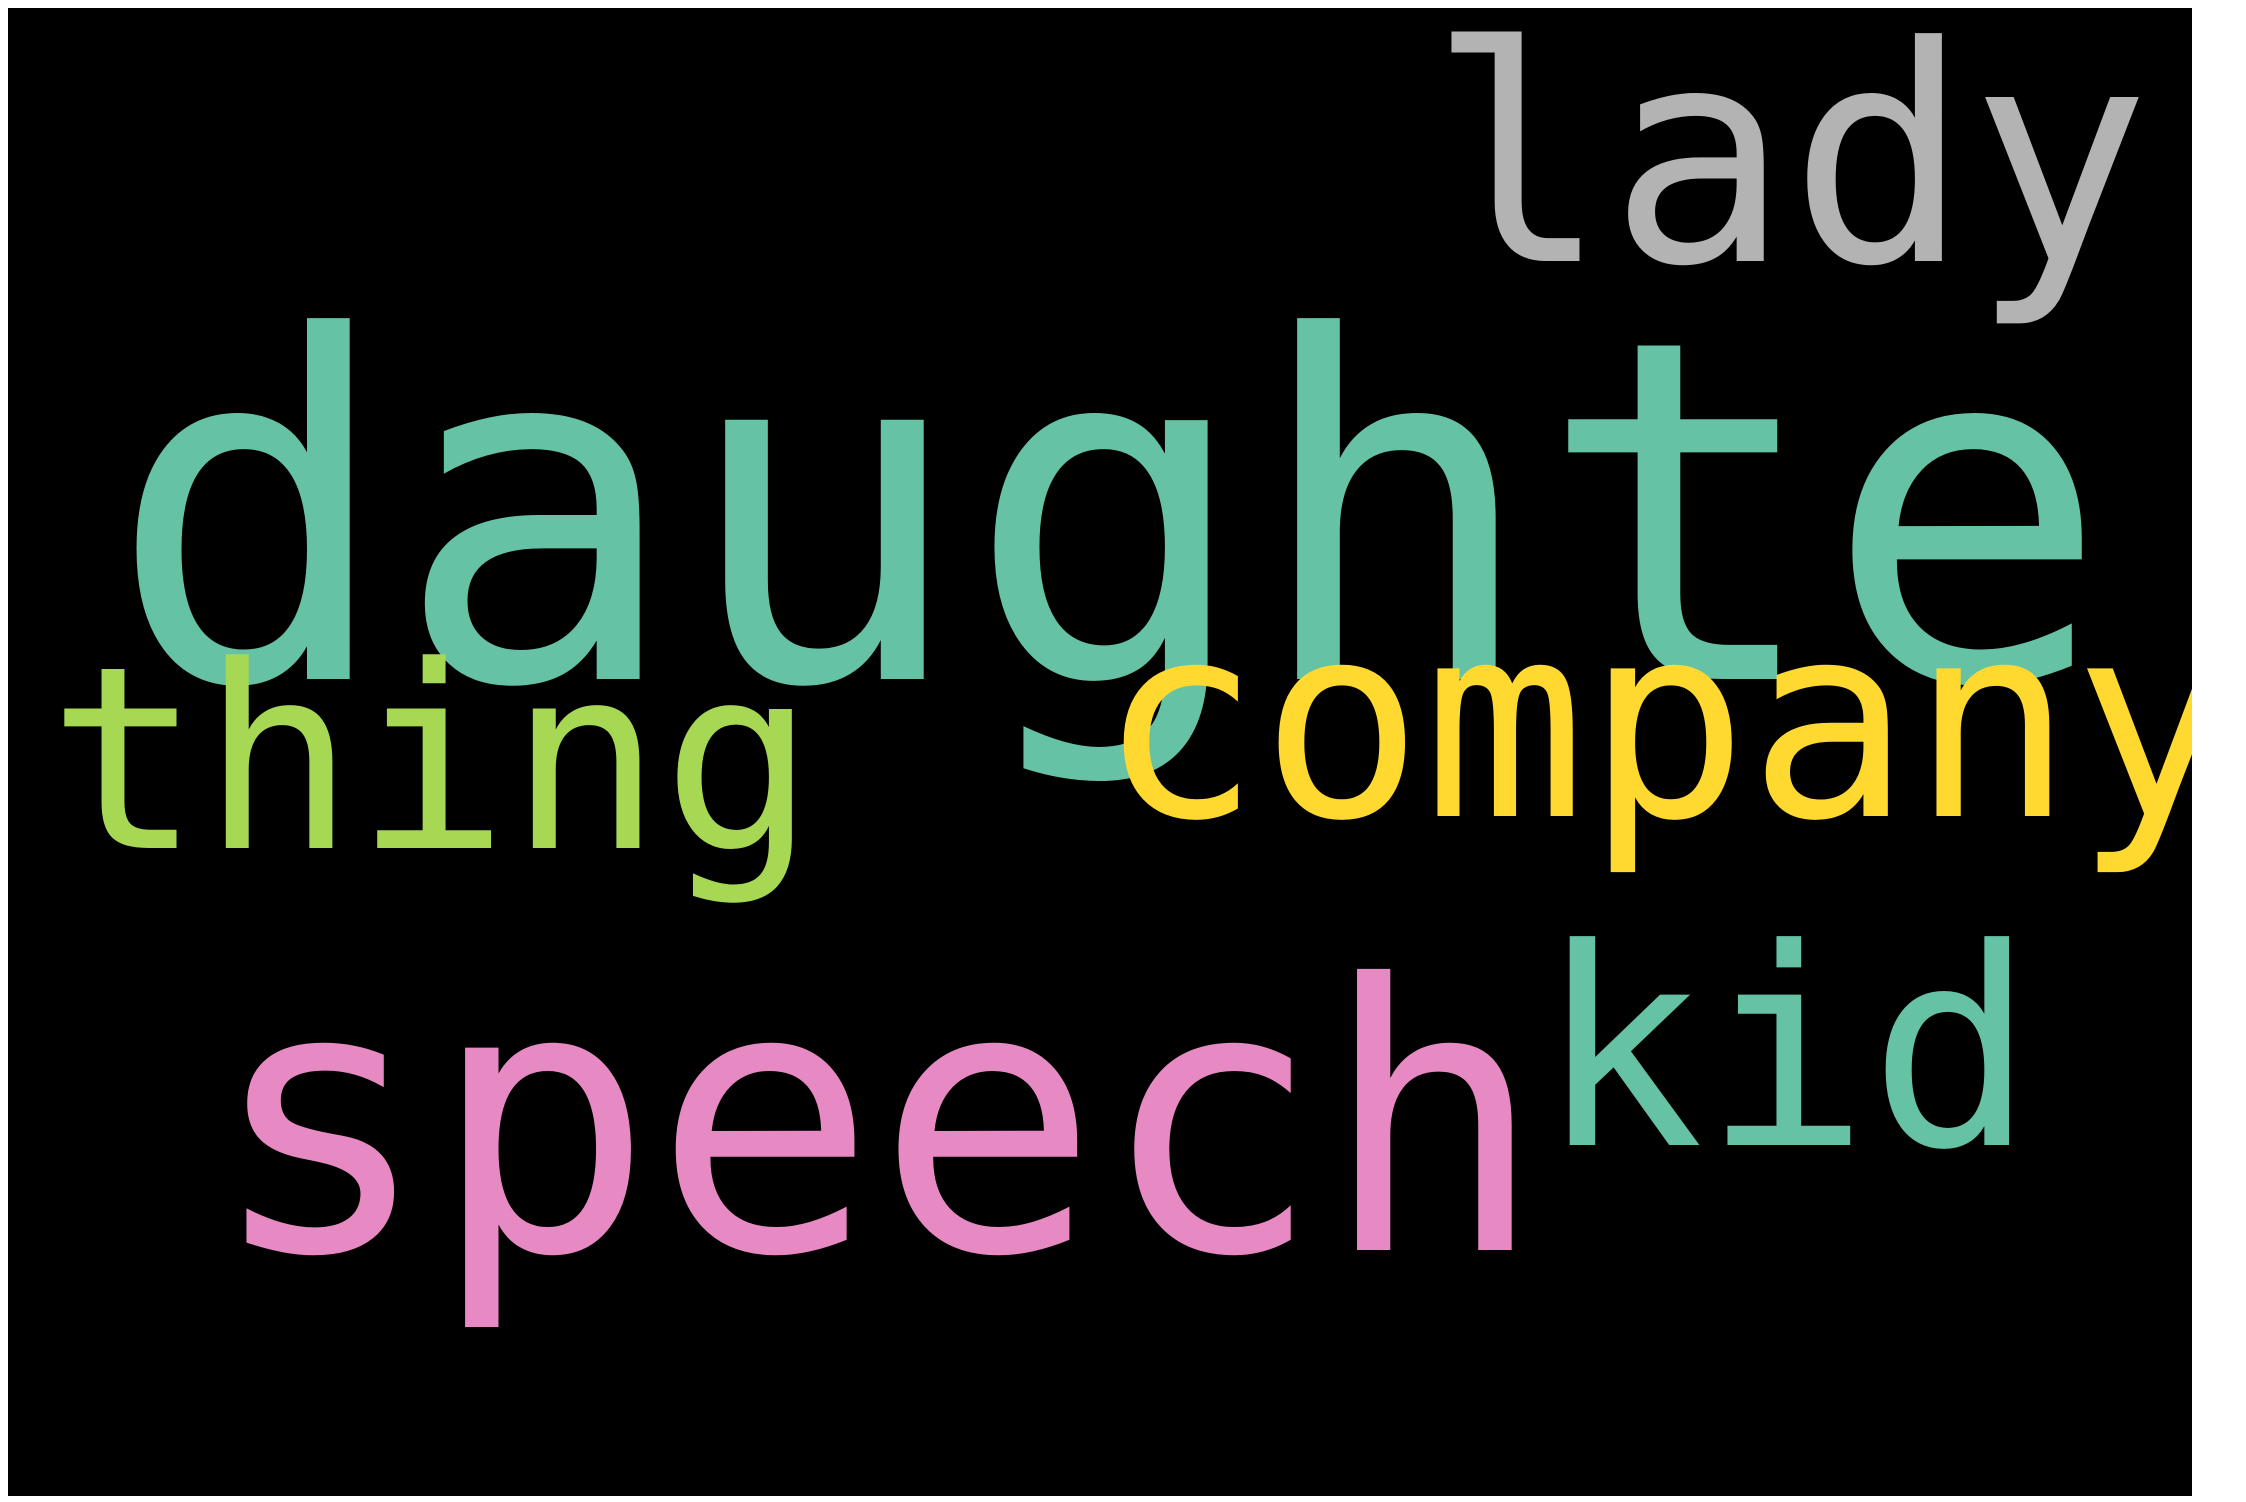 Image resolution: width=2246 pixels, height=1502 pixels. What do you see at coordinates (1786, 1050) in the screenshot?
I see `word-kid: kid` at bounding box center [1786, 1050].